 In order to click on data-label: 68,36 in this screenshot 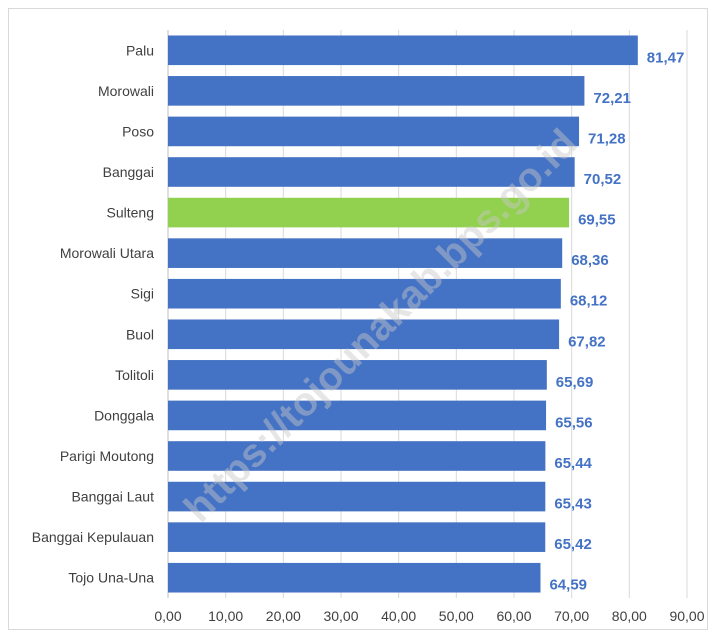, I will do `click(590, 260)`.